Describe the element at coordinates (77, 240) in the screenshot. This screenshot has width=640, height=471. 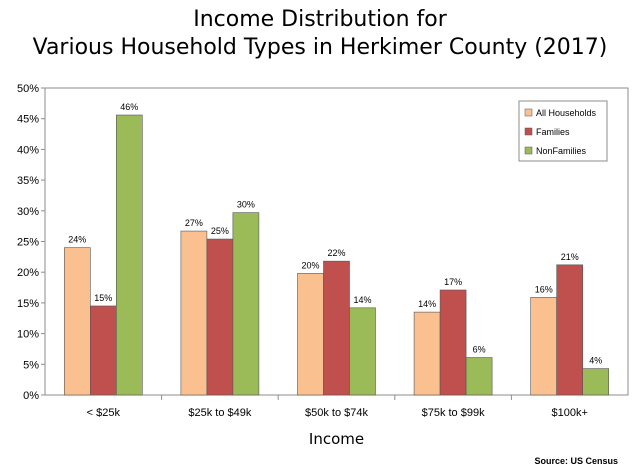
I see `data-label: 24%` at that location.